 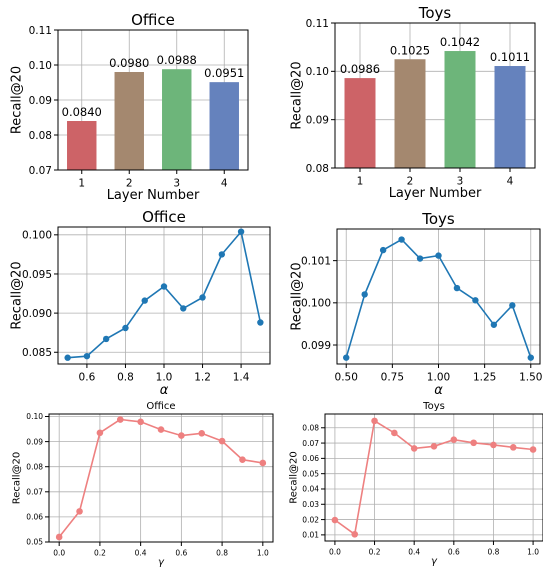 What do you see at coordinates (510, 57) in the screenshot?
I see `bar-value-label: 0.1011` at bounding box center [510, 57].